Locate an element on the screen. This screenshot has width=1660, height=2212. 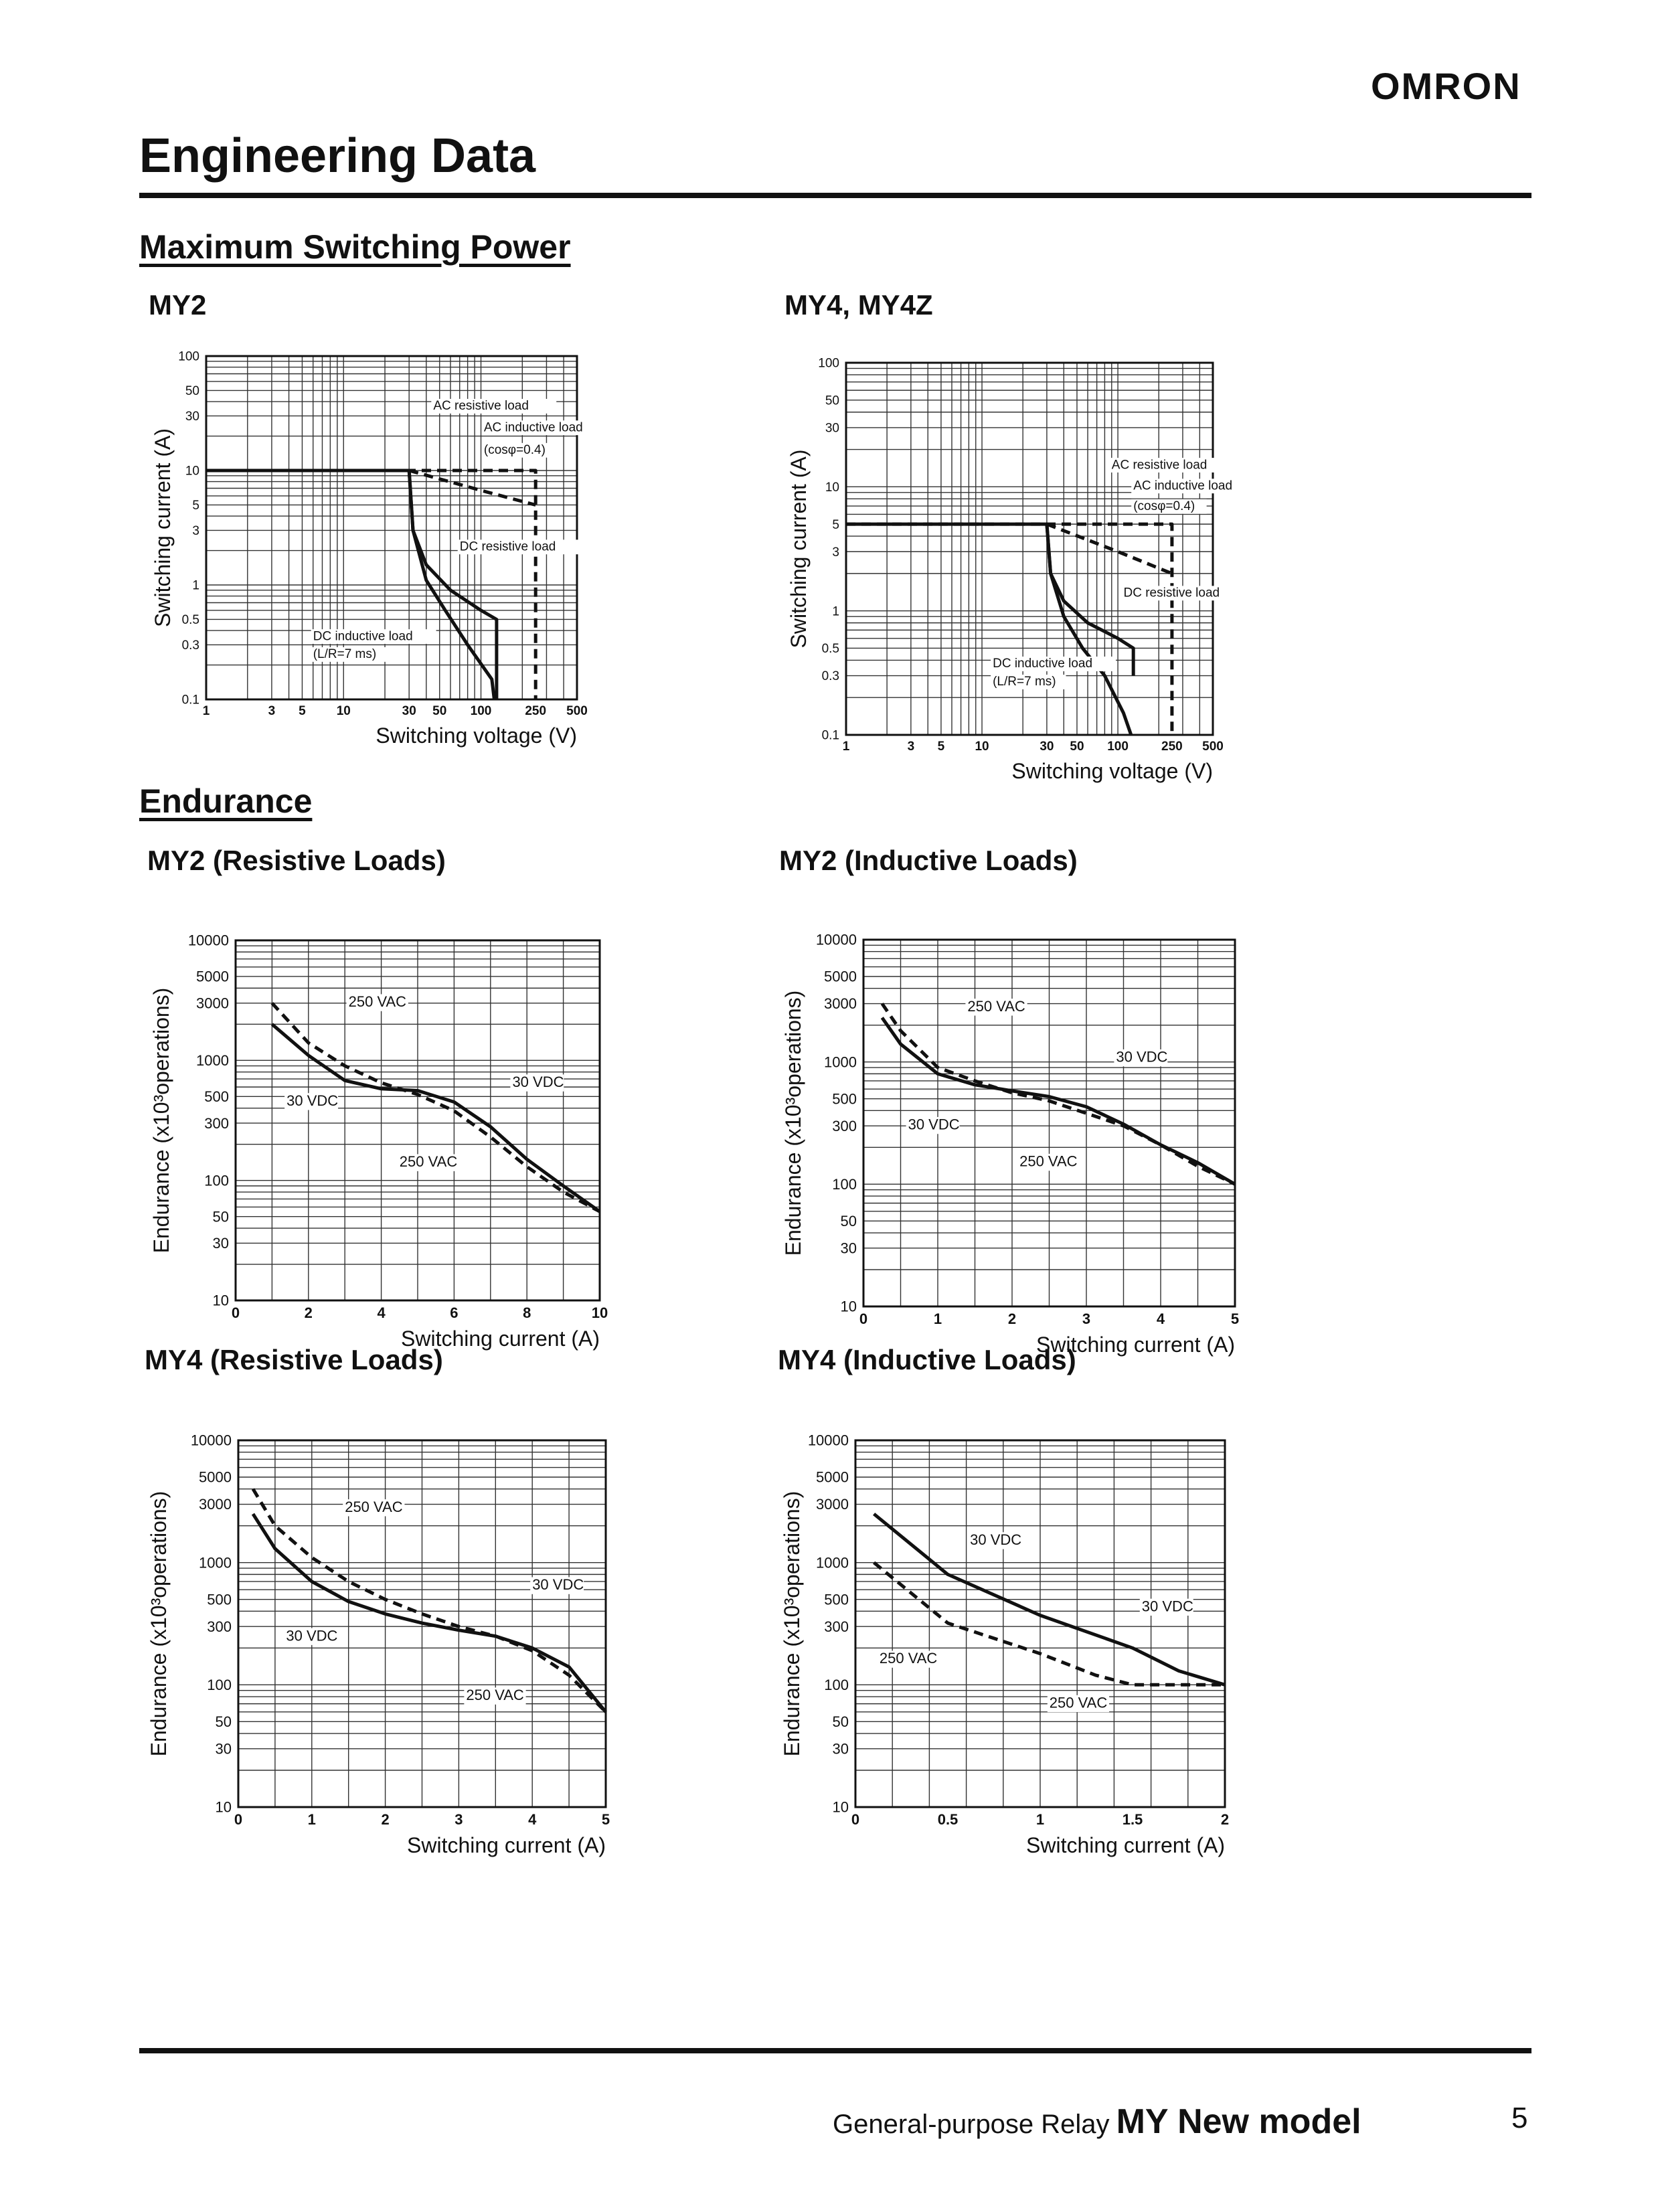
y-axis-label: Endurance (x10³operations) is located at coordinates (793, 1123).